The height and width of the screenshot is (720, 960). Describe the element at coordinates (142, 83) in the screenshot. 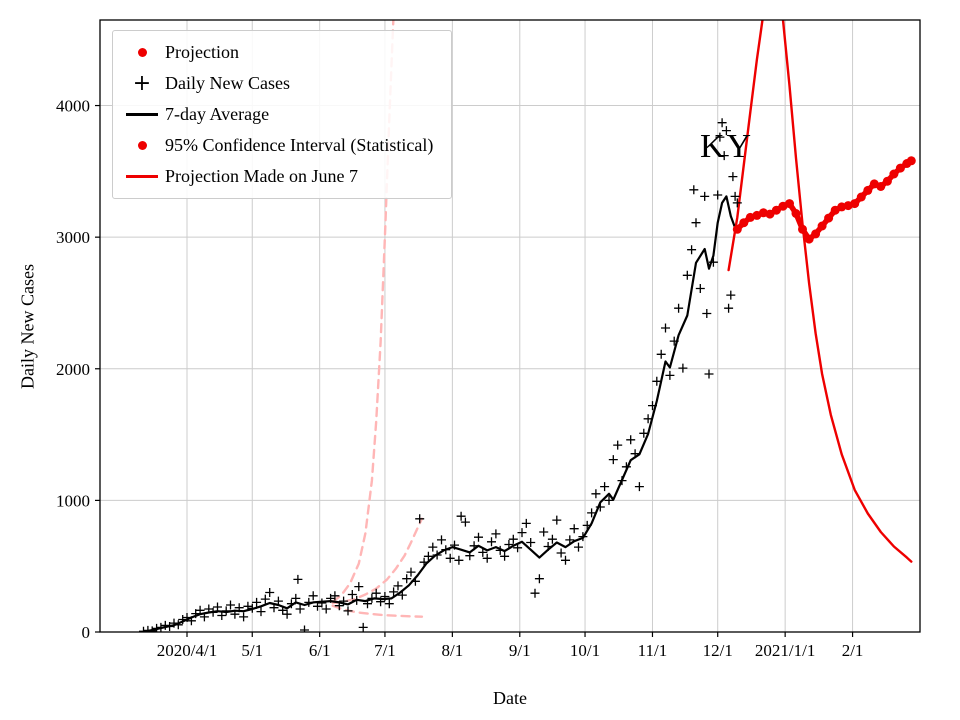

I see `plus-marker-icon: +` at that location.